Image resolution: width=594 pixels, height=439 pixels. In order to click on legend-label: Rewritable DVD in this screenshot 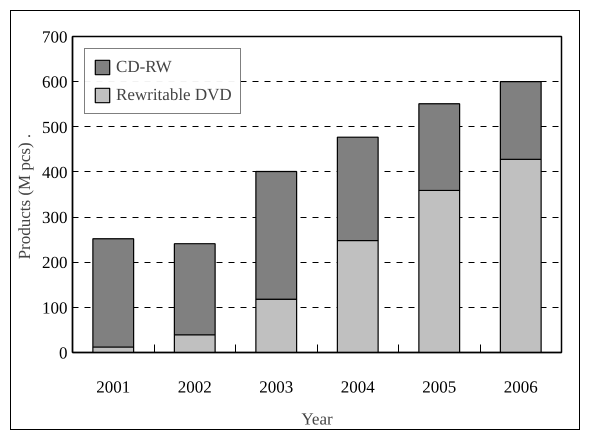, I will do `click(174, 95)`.